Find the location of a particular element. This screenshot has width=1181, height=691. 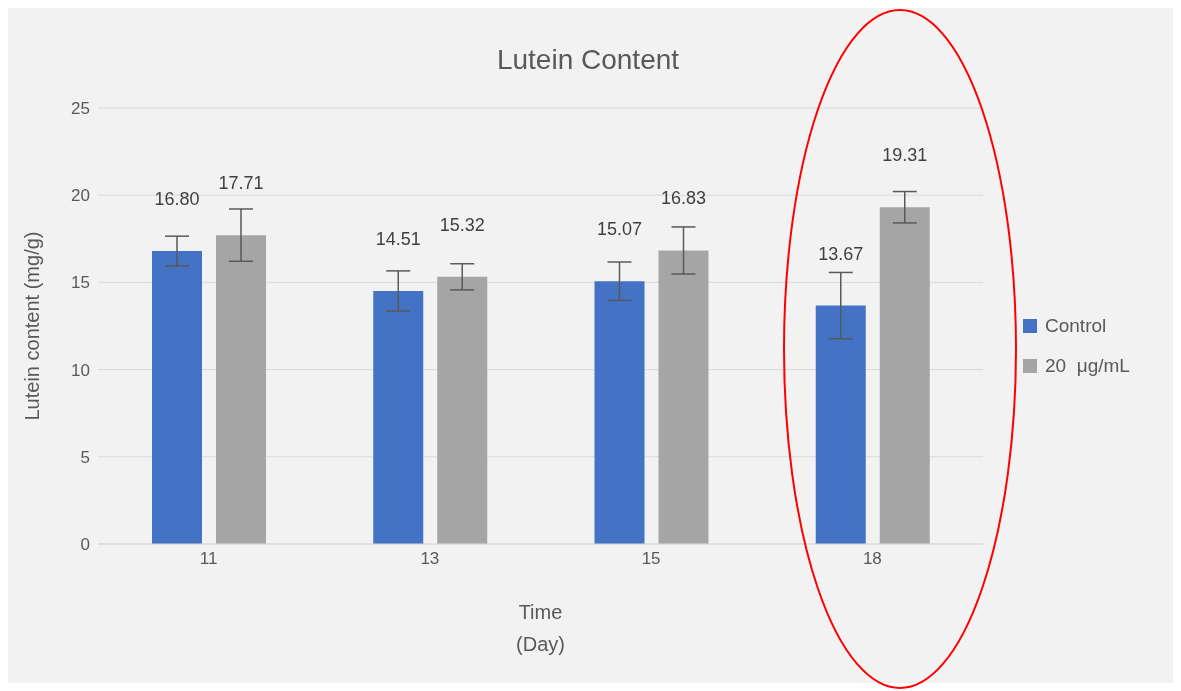

x-tick-label: 18 is located at coordinates (872, 559).